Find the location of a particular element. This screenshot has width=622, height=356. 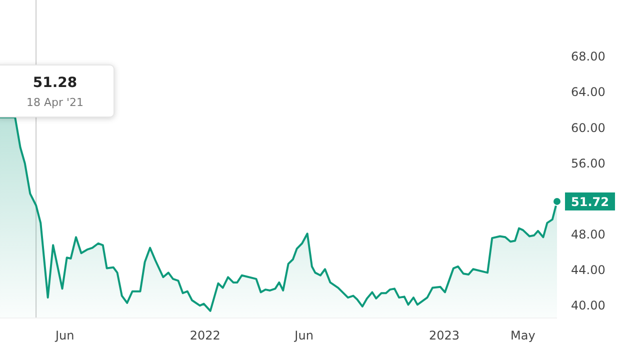

y-tick-label: 44.00 is located at coordinates (588, 269).